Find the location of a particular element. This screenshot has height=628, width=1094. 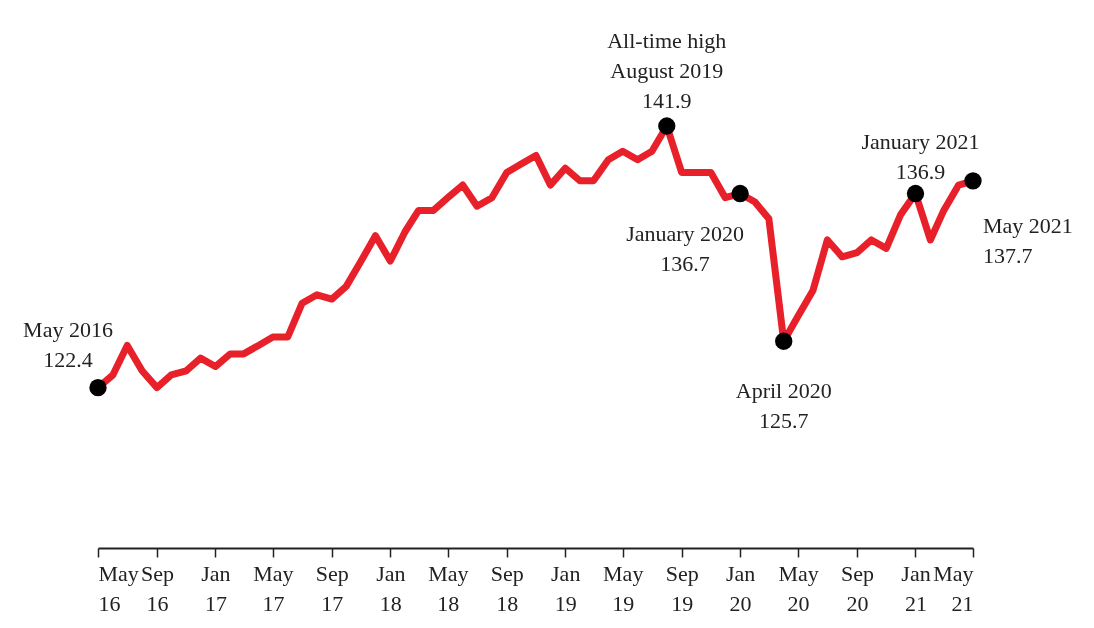

x-tick-label: Sep 17 is located at coordinates (332, 588).